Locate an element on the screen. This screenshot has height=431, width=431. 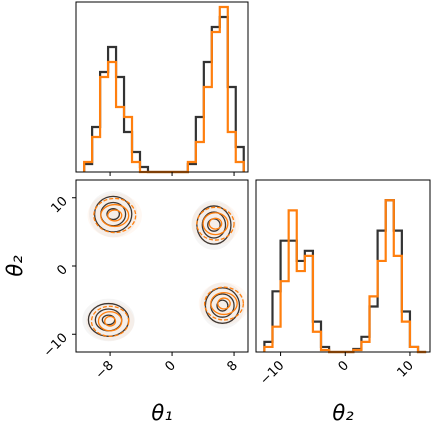
y-tick-label: −10 is located at coordinates (56, 345).